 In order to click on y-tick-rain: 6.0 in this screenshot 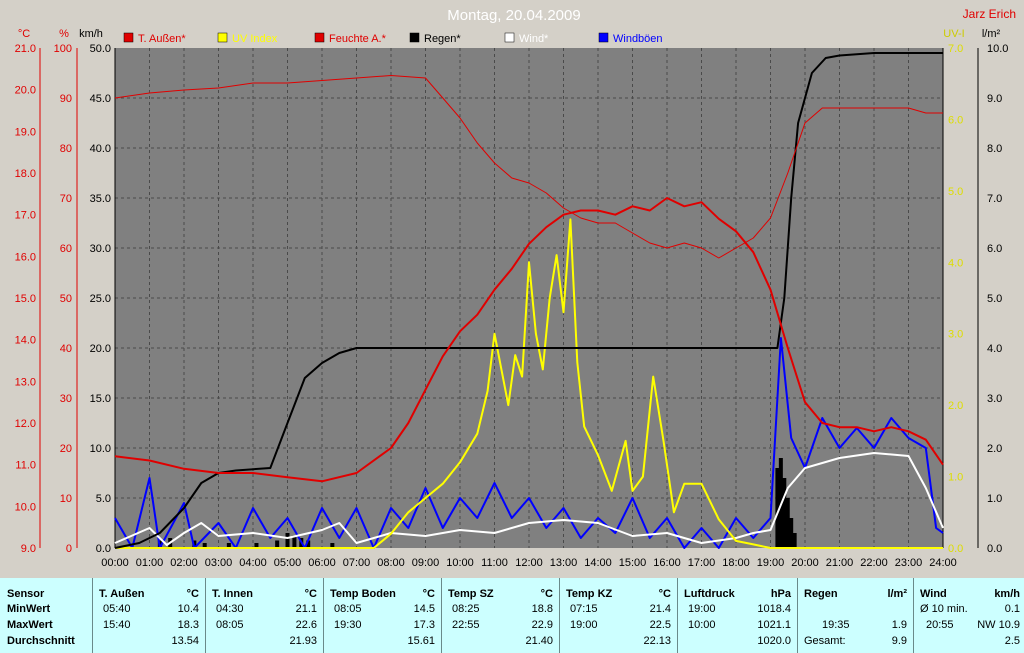, I will do `click(994, 249)`.